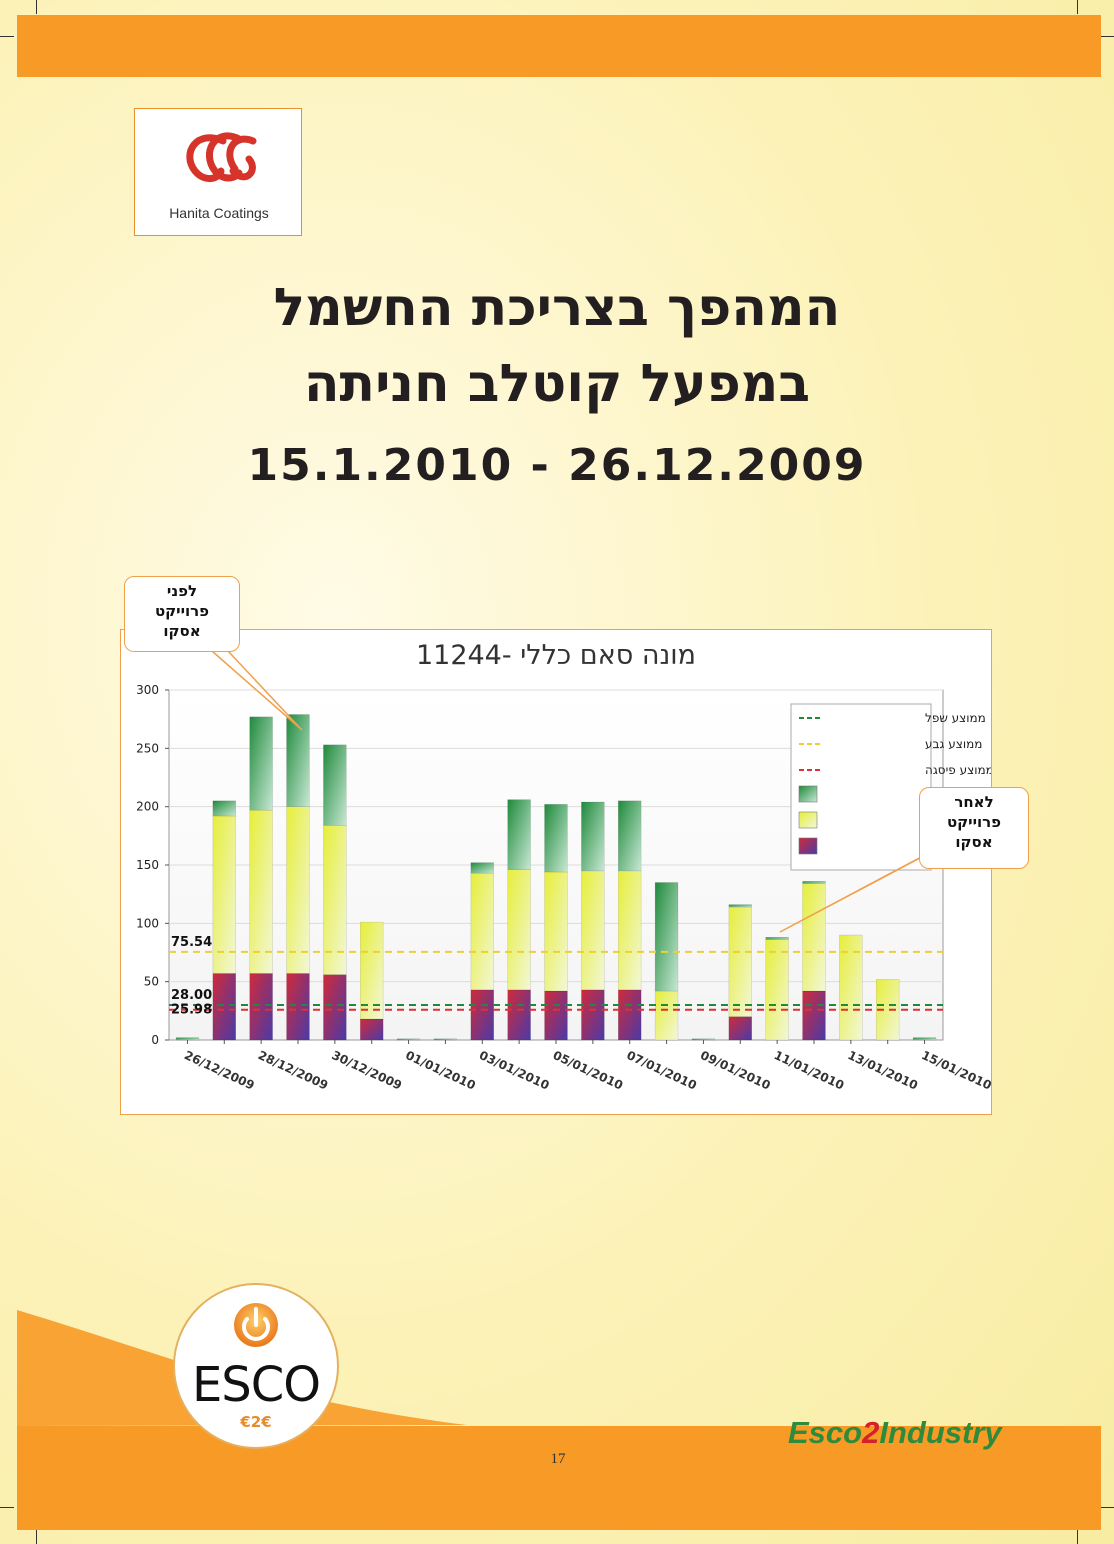 The image size is (1114, 1544). I want to click on y-tick-label: 50, so click(151, 982).